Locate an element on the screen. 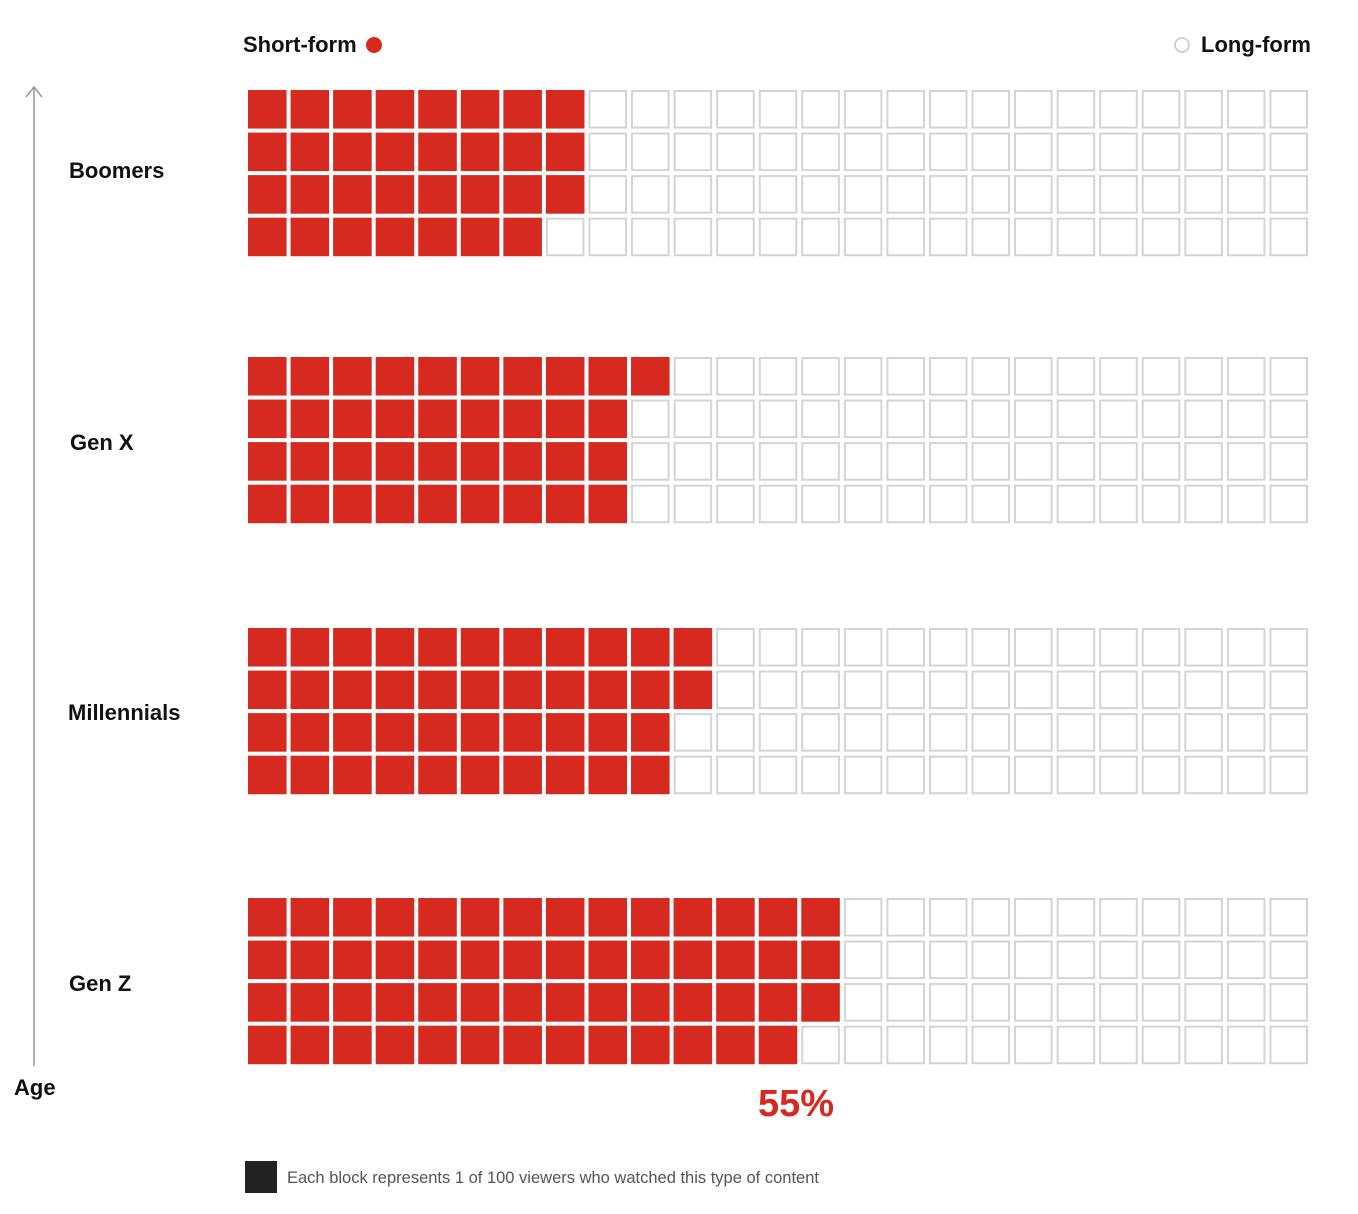 The height and width of the screenshot is (1214, 1358). waffle-boomers is located at coordinates (778, 173).